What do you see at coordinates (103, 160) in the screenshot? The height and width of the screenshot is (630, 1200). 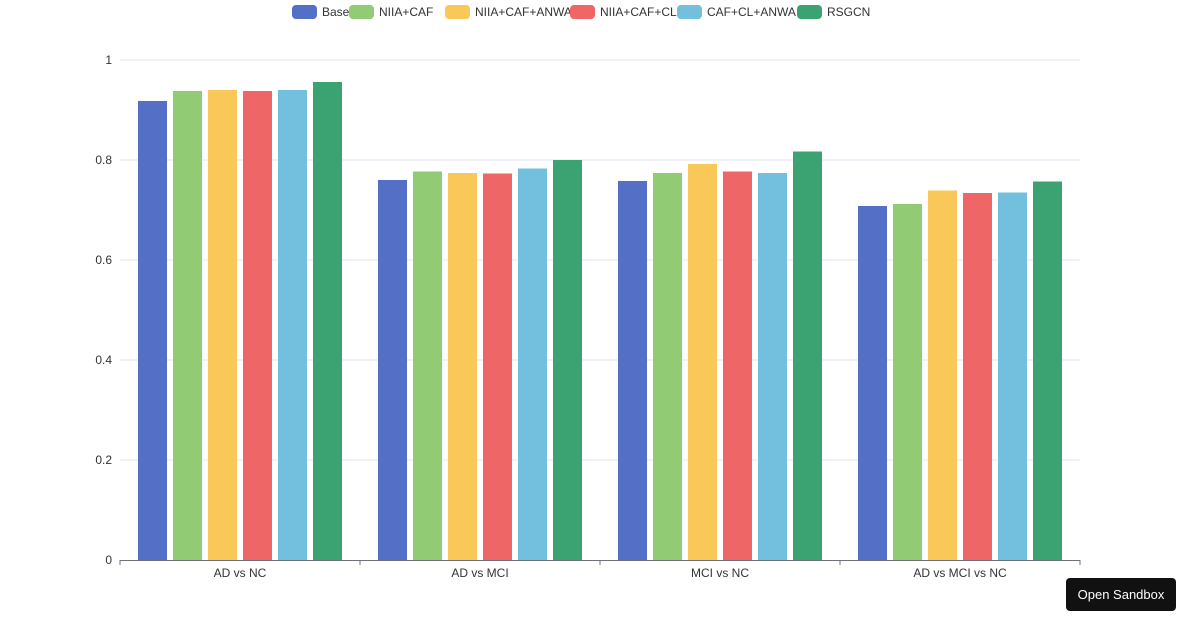 I see `y-tick-label: 0.8` at bounding box center [103, 160].